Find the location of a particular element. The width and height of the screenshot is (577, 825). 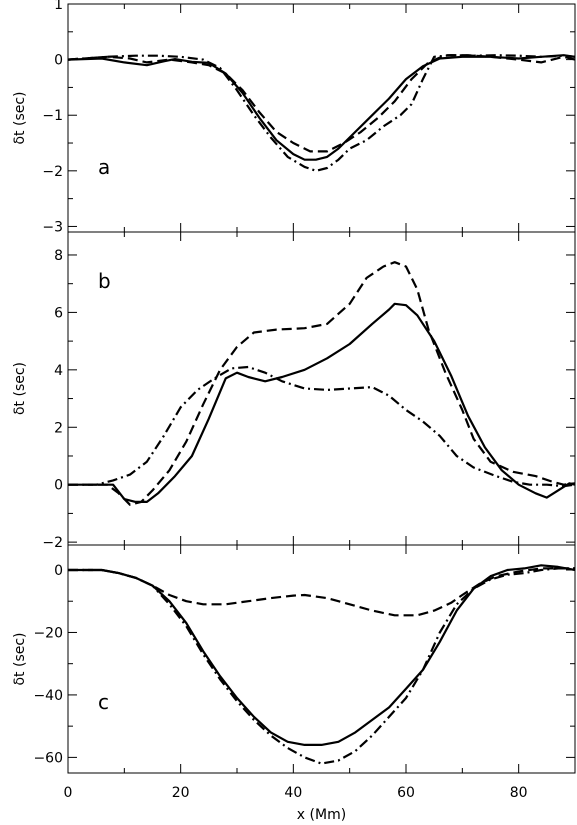

y-tick-label: 4 is located at coordinates (58, 371).